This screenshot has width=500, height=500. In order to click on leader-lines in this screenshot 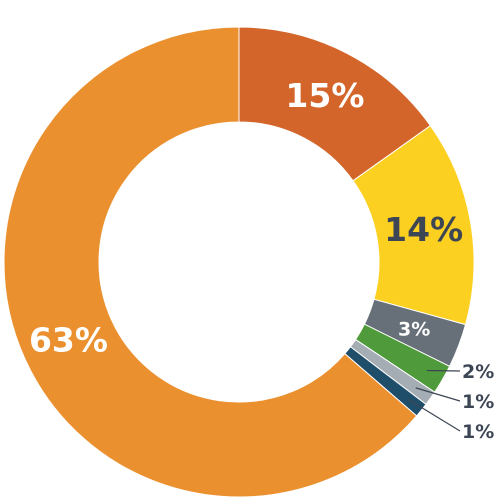, I will do `click(434, 400)`.